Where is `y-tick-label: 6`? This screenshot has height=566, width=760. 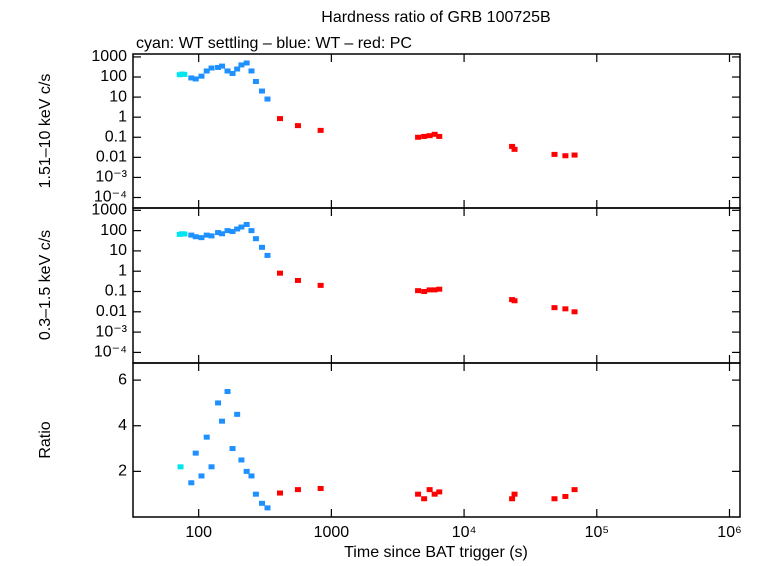 y-tick-label: 6 is located at coordinates (122, 379).